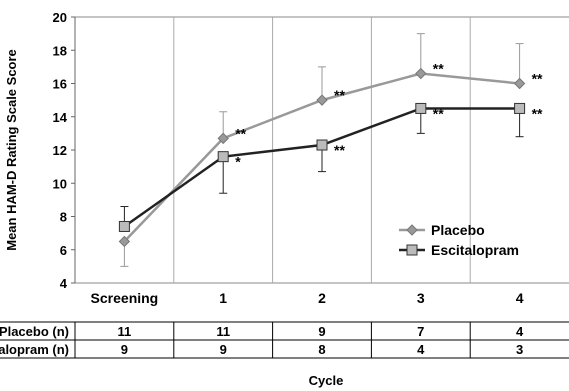 The image size is (569, 391). Describe the element at coordinates (34, 349) in the screenshot. I see `table-row-label: Escitalopram (n)` at that location.